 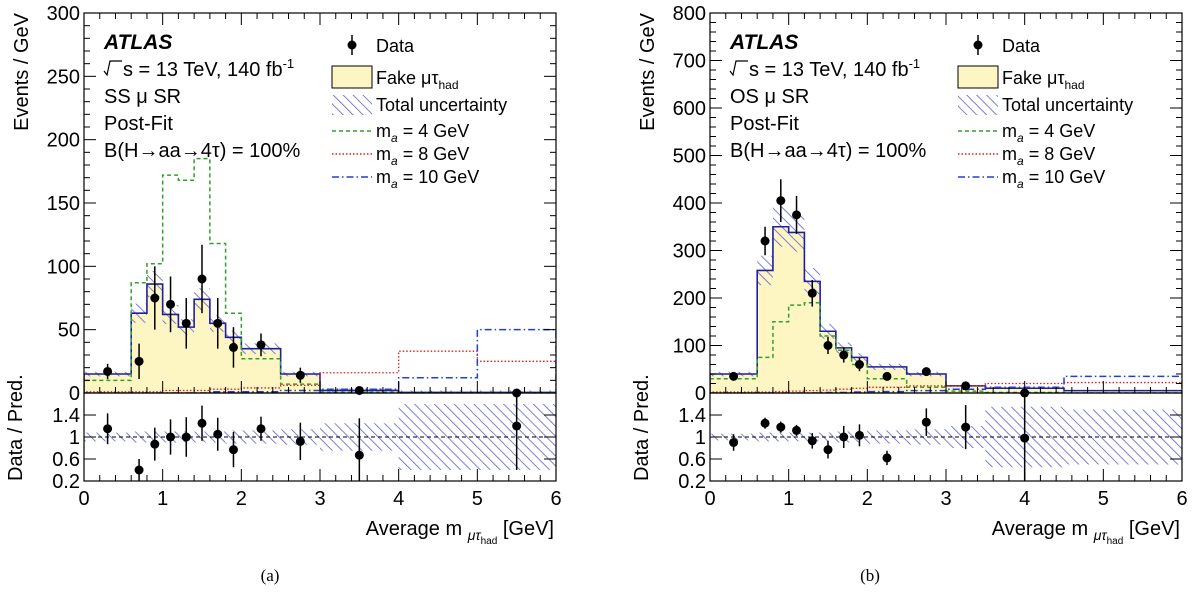 What do you see at coordinates (319, 499) in the screenshot?
I see `x-tick-label: 3` at bounding box center [319, 499].